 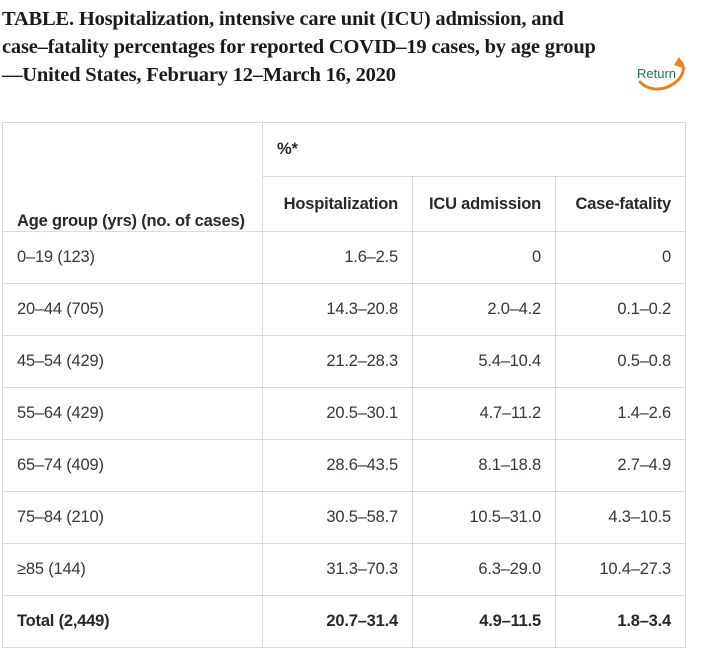 What do you see at coordinates (484, 621) in the screenshot?
I see `icu-admission-cell: 4.9–11.5` at bounding box center [484, 621].